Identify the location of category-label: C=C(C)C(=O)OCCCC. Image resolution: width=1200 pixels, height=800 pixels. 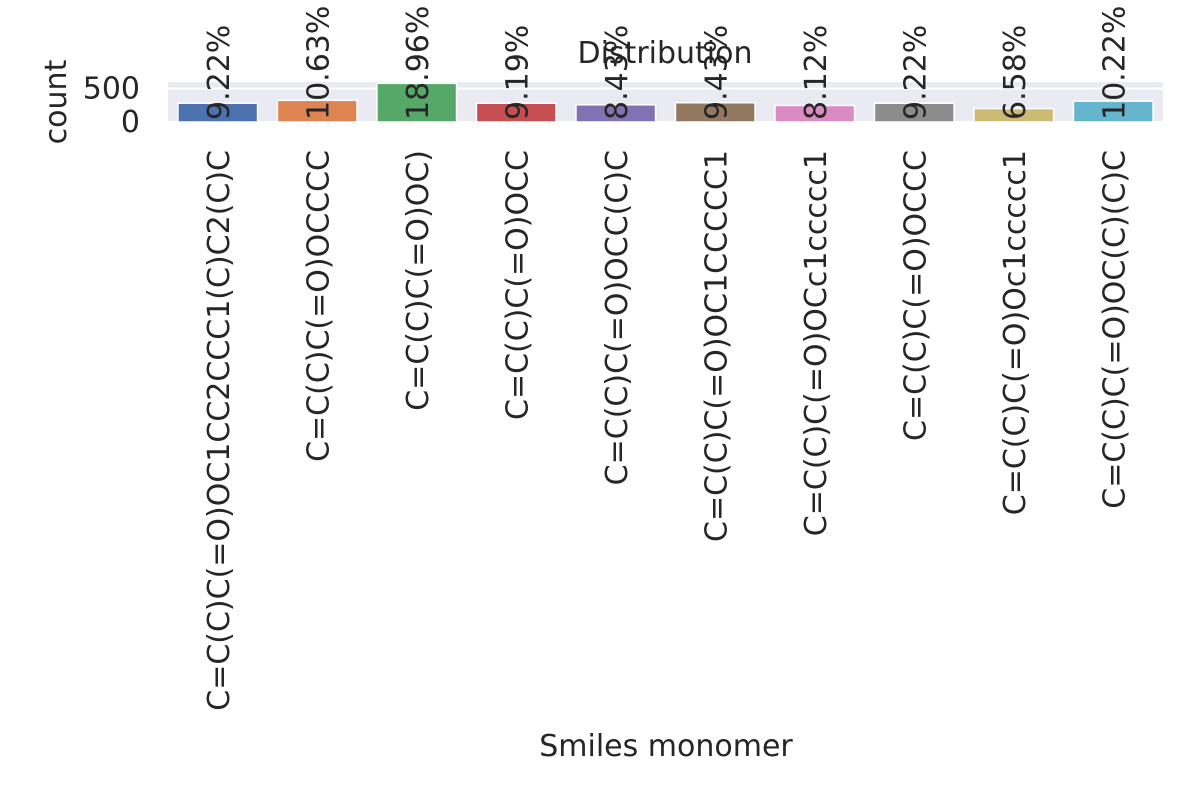
(318, 306).